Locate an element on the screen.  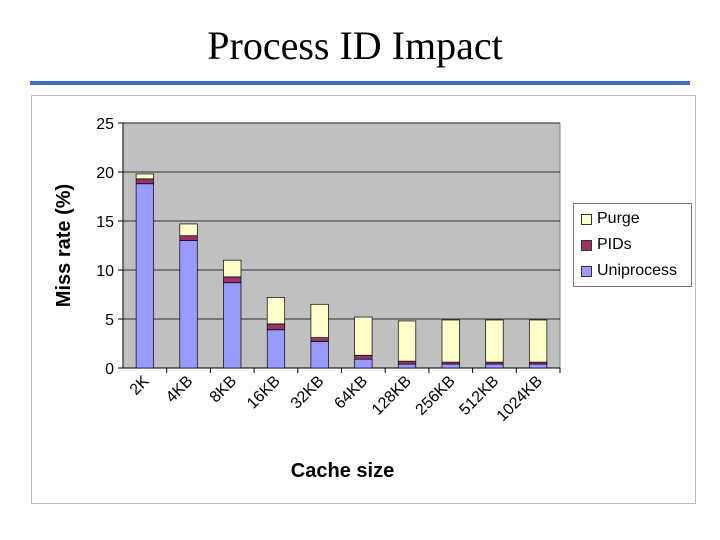
x-tick-label: 8KB is located at coordinates (223, 389).